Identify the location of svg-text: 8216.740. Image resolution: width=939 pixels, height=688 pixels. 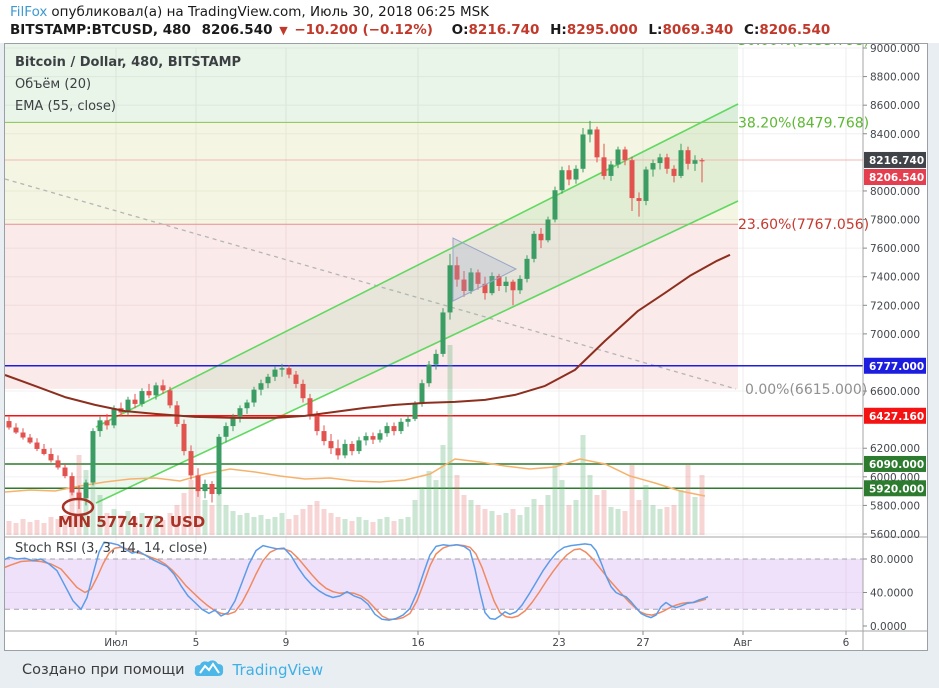
(896, 161).